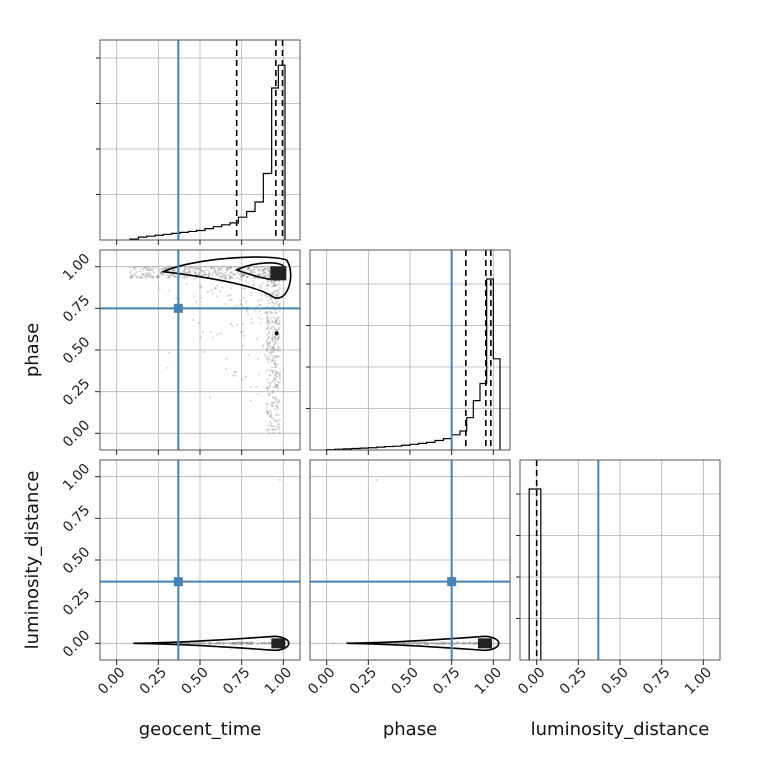  I want to click on histogram-geocent_time, so click(207, 152).